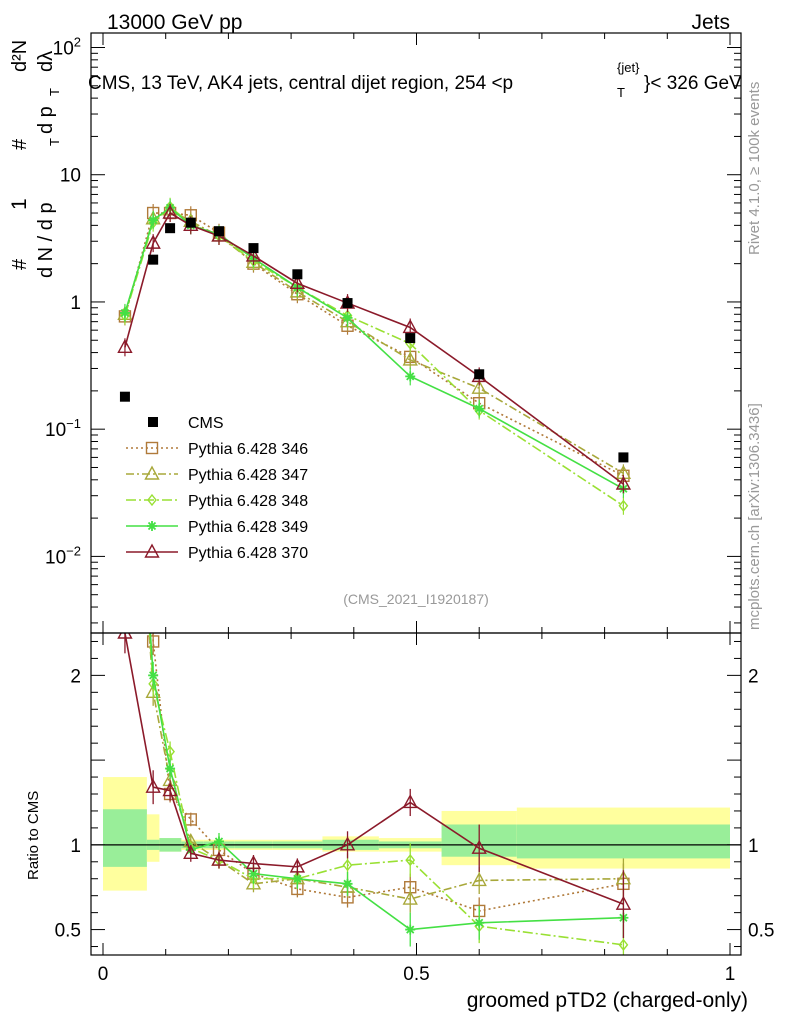 This screenshot has height=1024, width=786. What do you see at coordinates (753, 676) in the screenshot?
I see `ratio-y-tick-label-right: 2` at bounding box center [753, 676].